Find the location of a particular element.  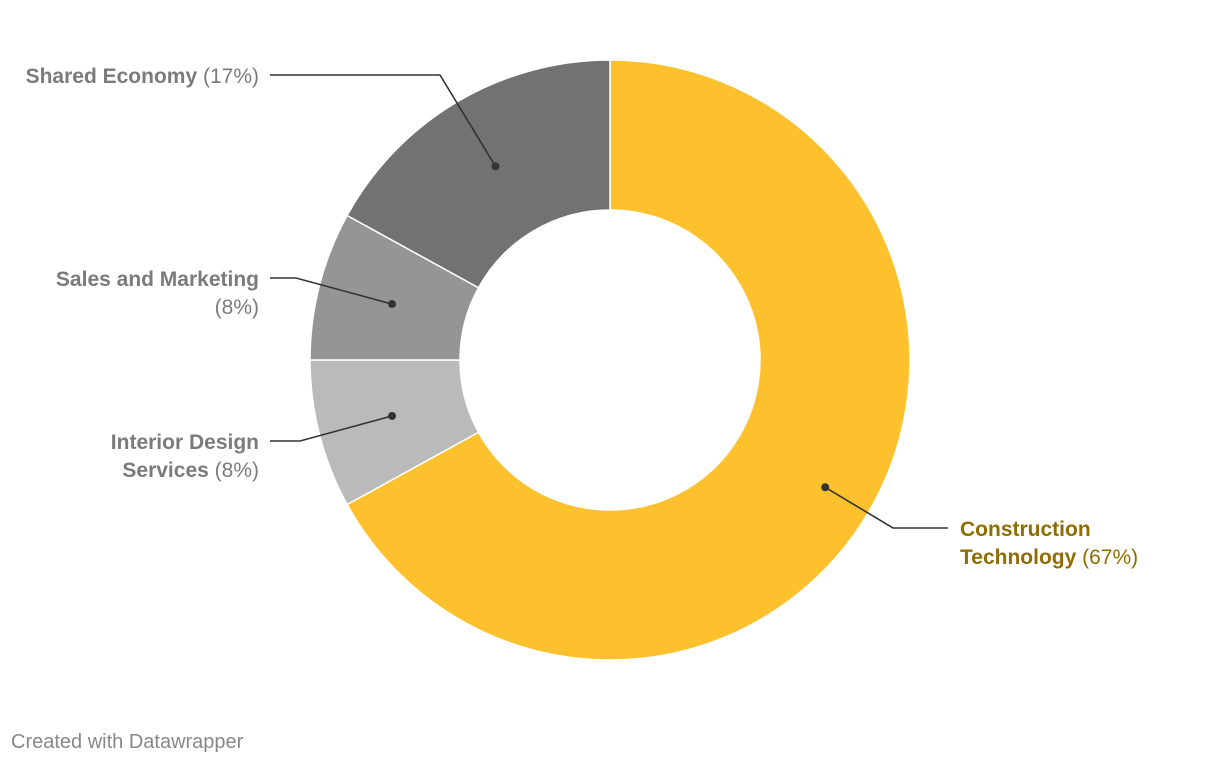

label-name-interior: Interior Design is located at coordinates (185, 442).